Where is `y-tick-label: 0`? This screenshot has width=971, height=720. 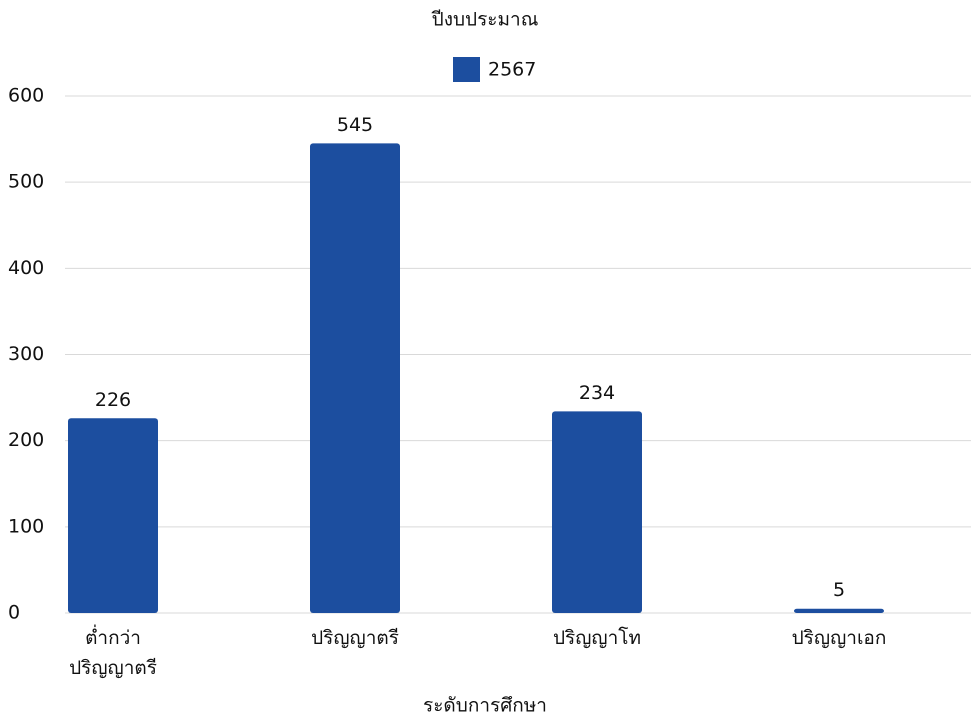
y-tick-label: 0 is located at coordinates (14, 613).